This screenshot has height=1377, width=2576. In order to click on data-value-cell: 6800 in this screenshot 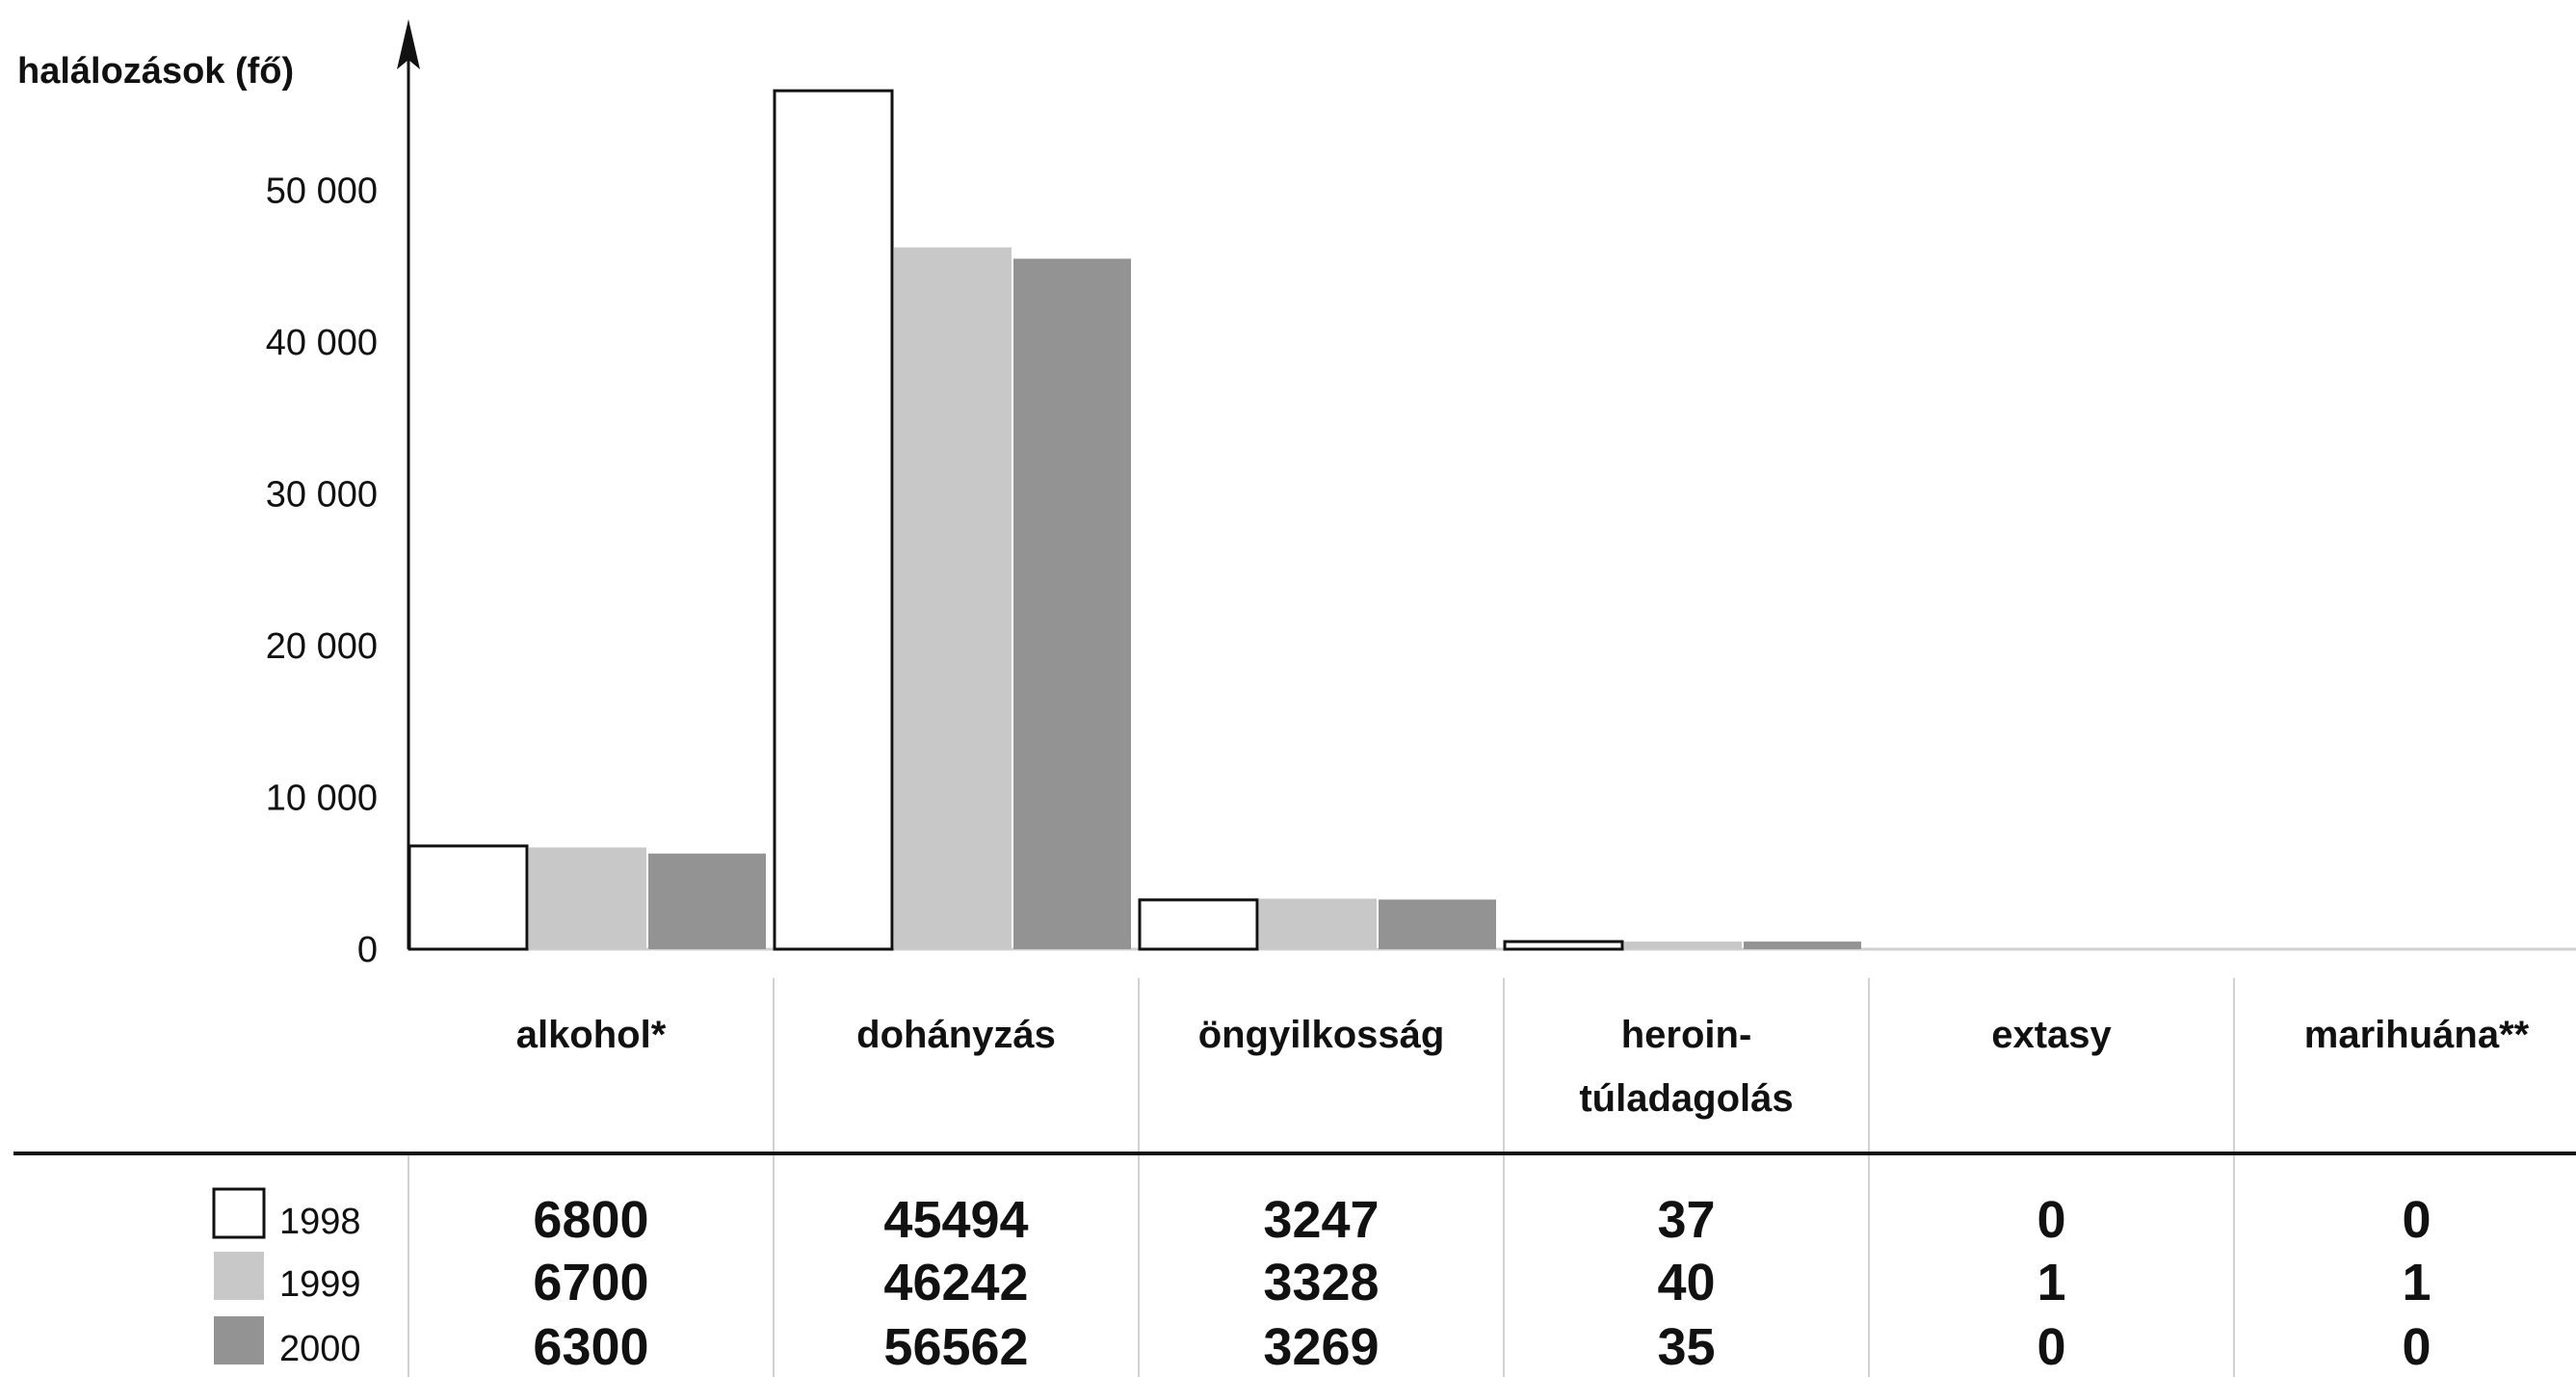, I will do `click(590, 1220)`.